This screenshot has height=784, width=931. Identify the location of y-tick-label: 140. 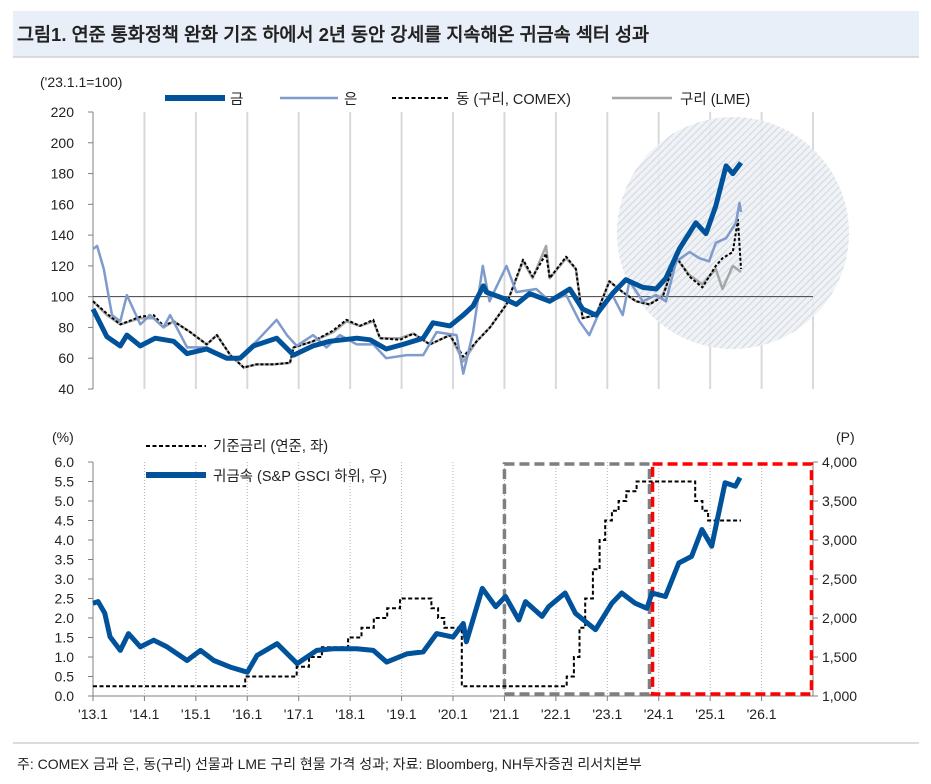
(63, 235).